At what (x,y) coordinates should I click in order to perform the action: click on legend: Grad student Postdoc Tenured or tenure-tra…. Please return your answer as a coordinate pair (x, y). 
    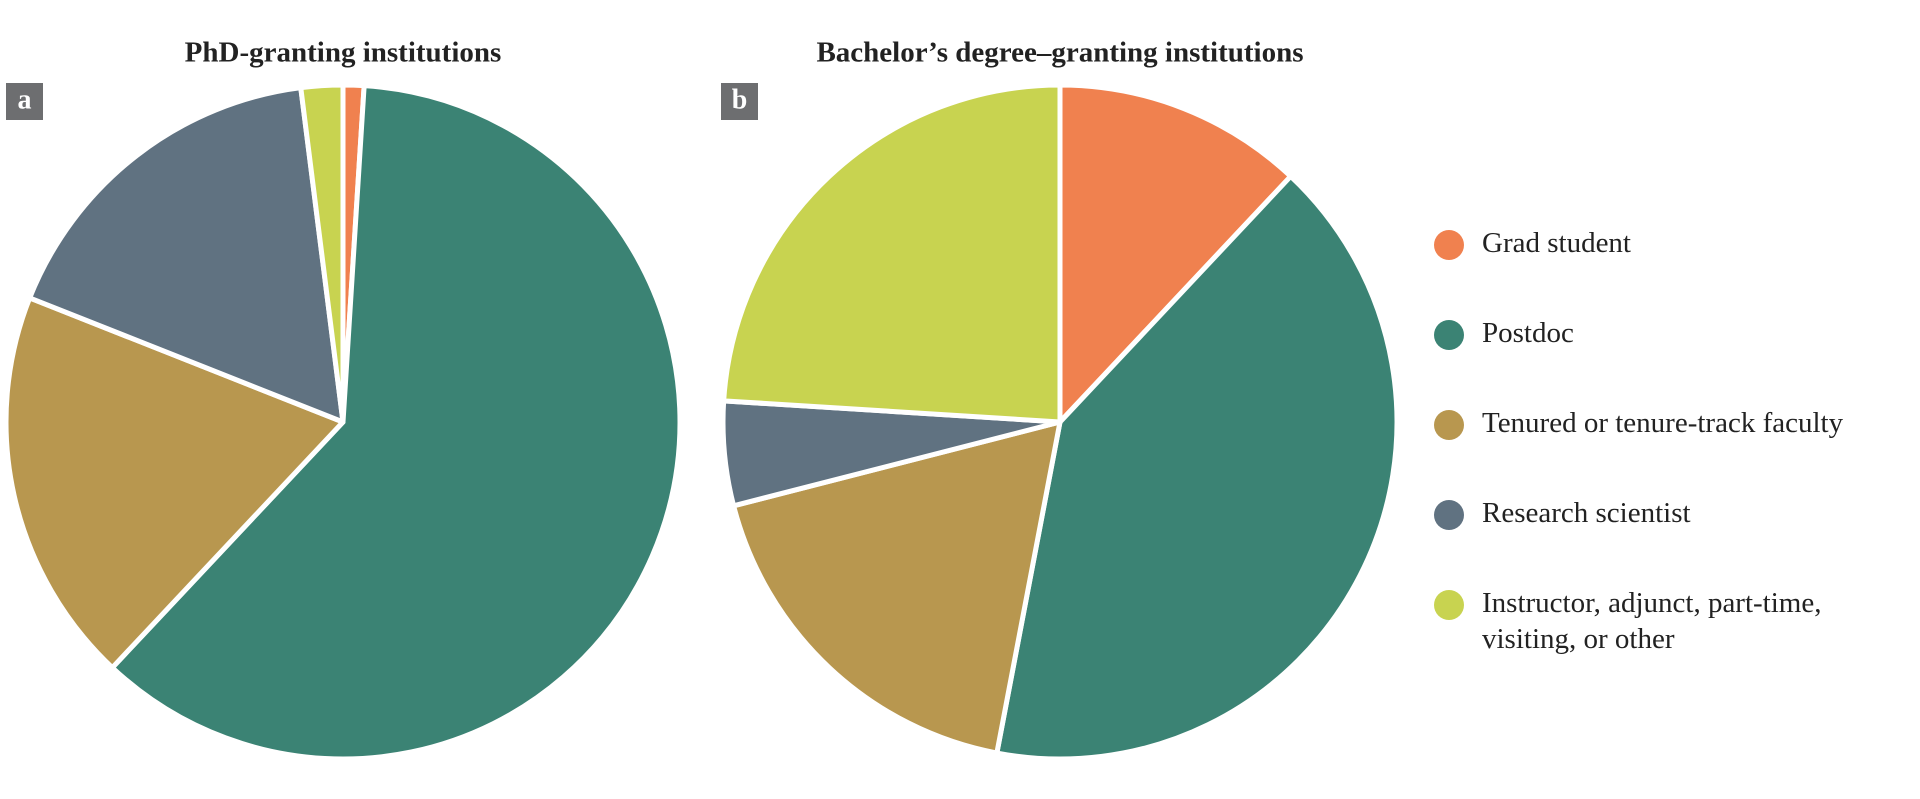
    Looking at the image, I should click on (1663, 450).